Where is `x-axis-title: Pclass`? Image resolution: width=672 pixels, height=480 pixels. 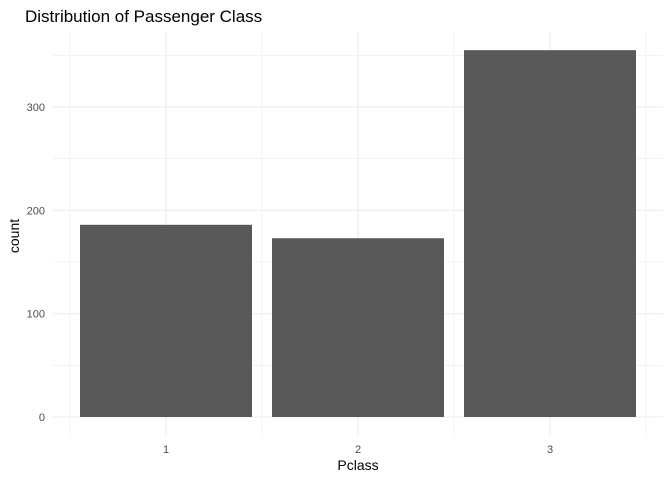 x-axis-title: Pclass is located at coordinates (357, 465).